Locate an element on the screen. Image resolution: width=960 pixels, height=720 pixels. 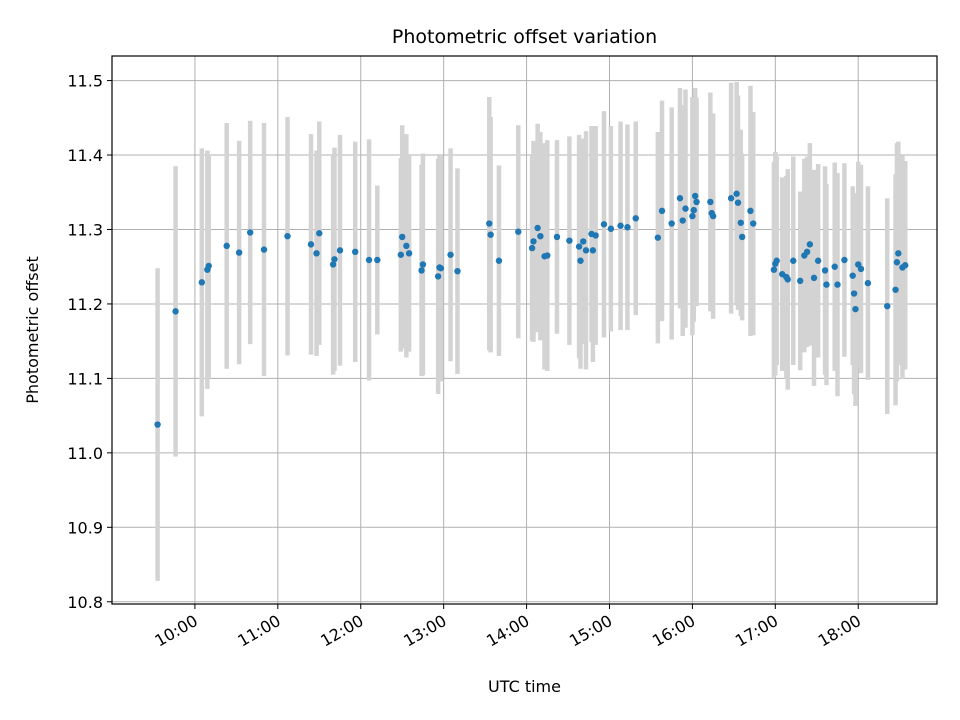
y-tick-label: 11.5 is located at coordinates (85, 81).